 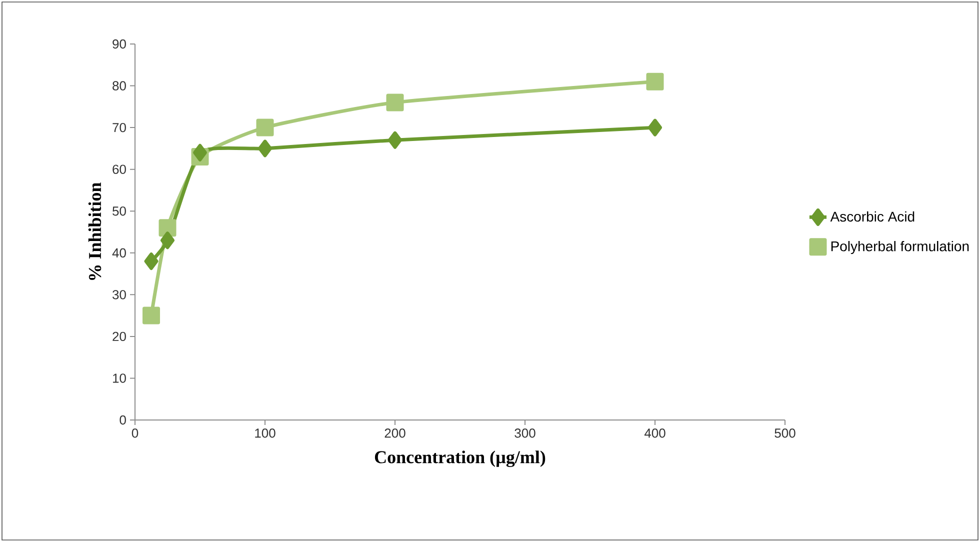 I want to click on x-tick-label: 300, so click(x=525, y=433).